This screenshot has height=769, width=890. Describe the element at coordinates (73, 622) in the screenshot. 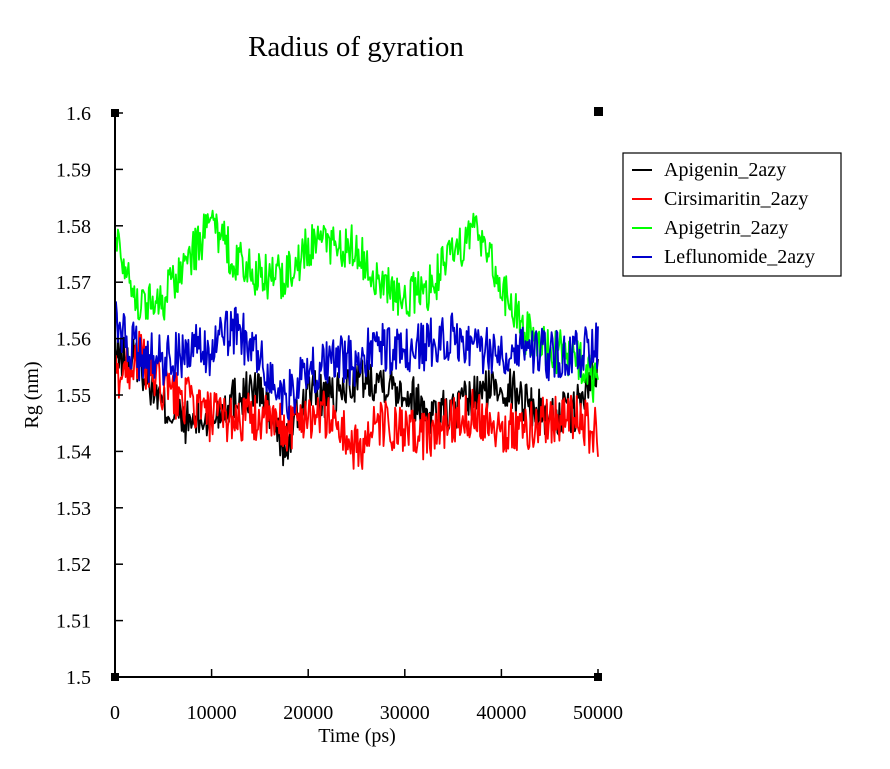

I see `y-tick-label: 1.51` at that location.